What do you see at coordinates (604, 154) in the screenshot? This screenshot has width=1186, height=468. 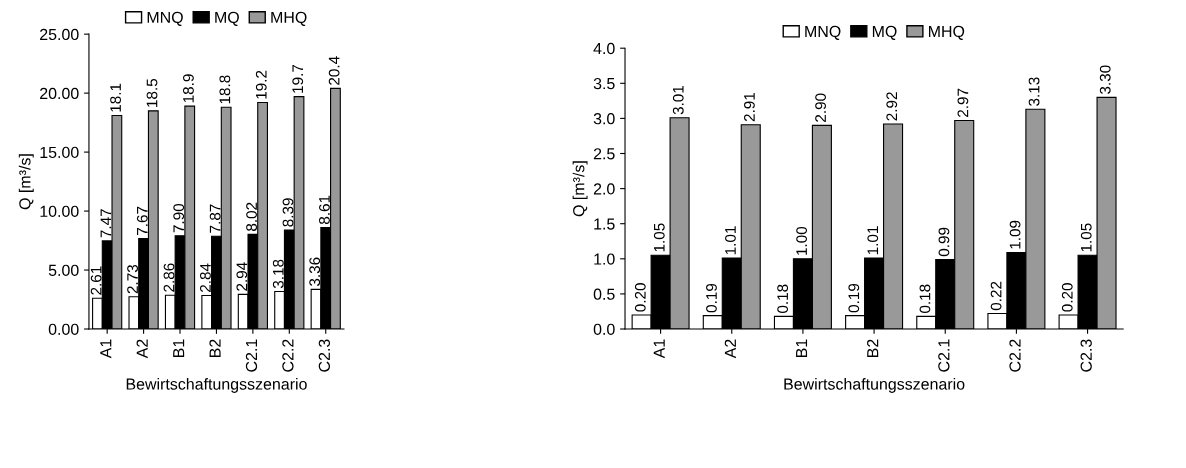 I see `y-tick-label: 2.5` at bounding box center [604, 154].